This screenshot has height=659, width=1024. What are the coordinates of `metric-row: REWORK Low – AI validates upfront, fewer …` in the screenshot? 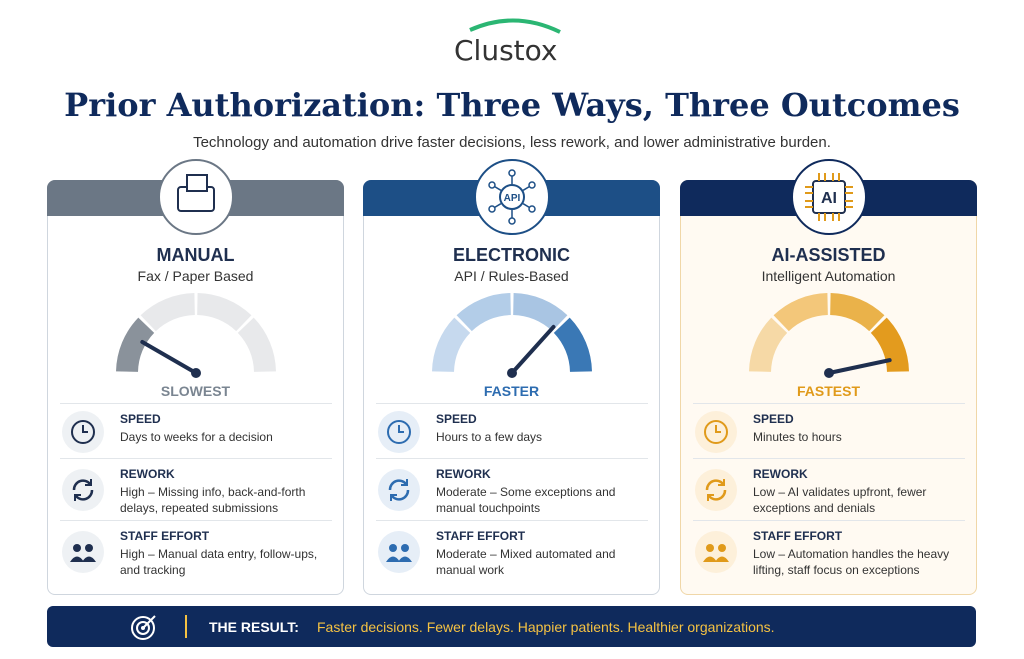 It's located at (829, 489).